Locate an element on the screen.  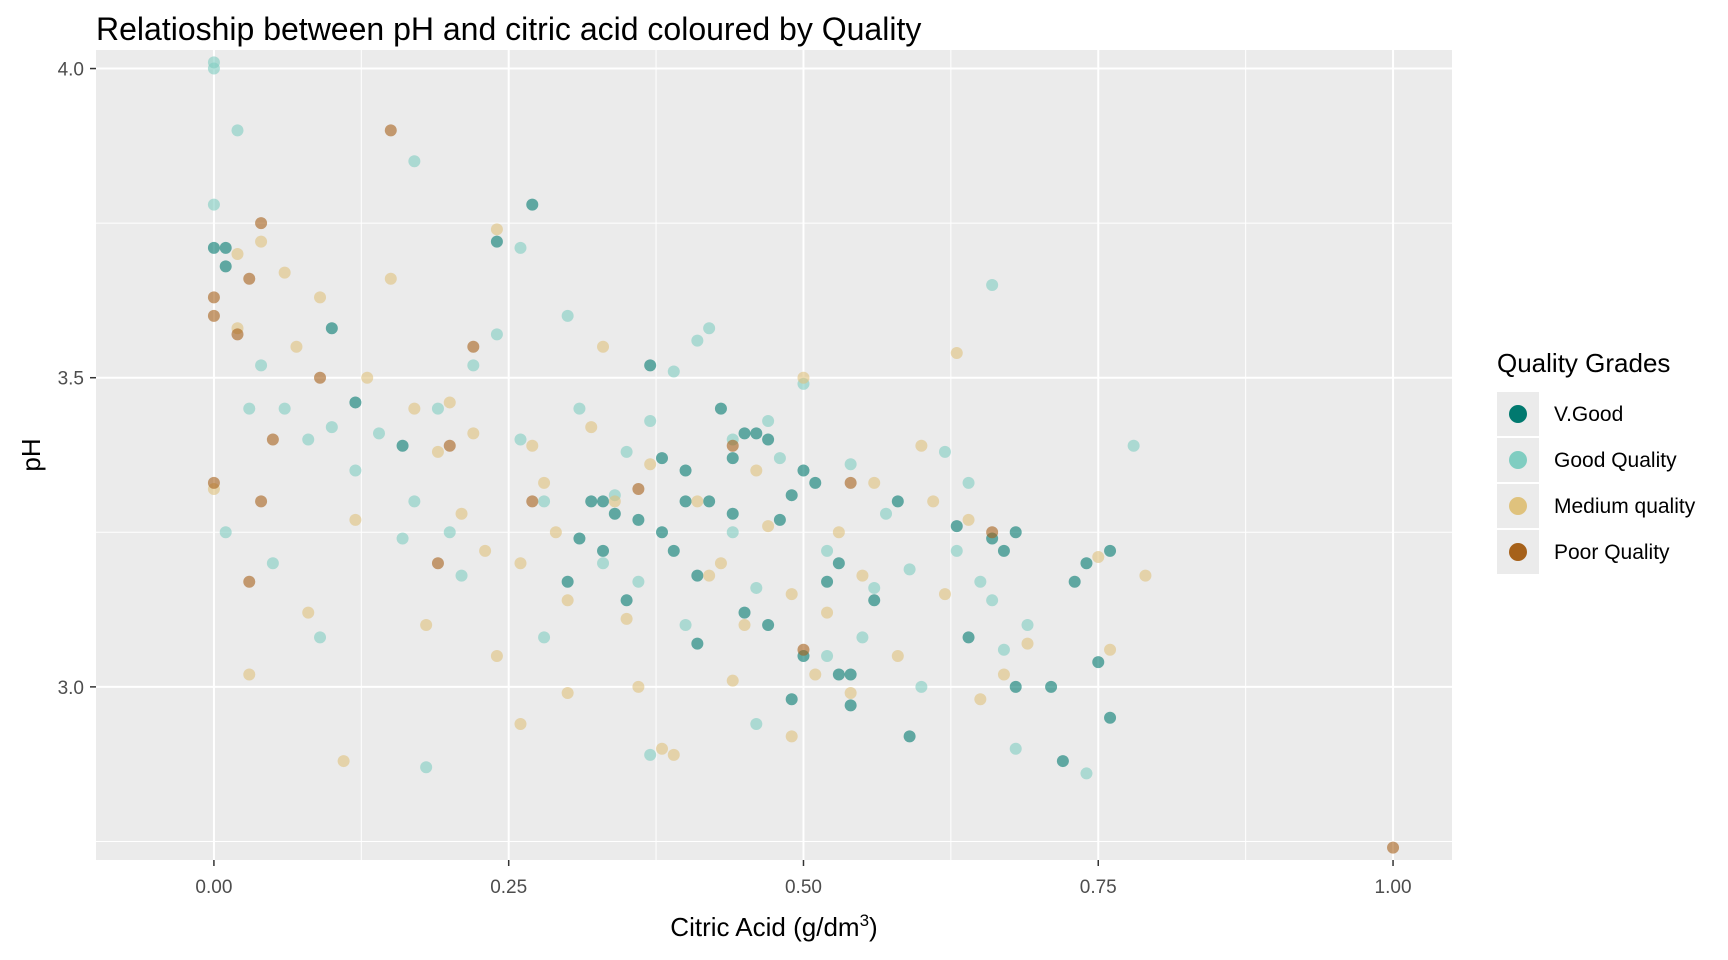
legend-title: Quality Grades is located at coordinates (1583, 363).